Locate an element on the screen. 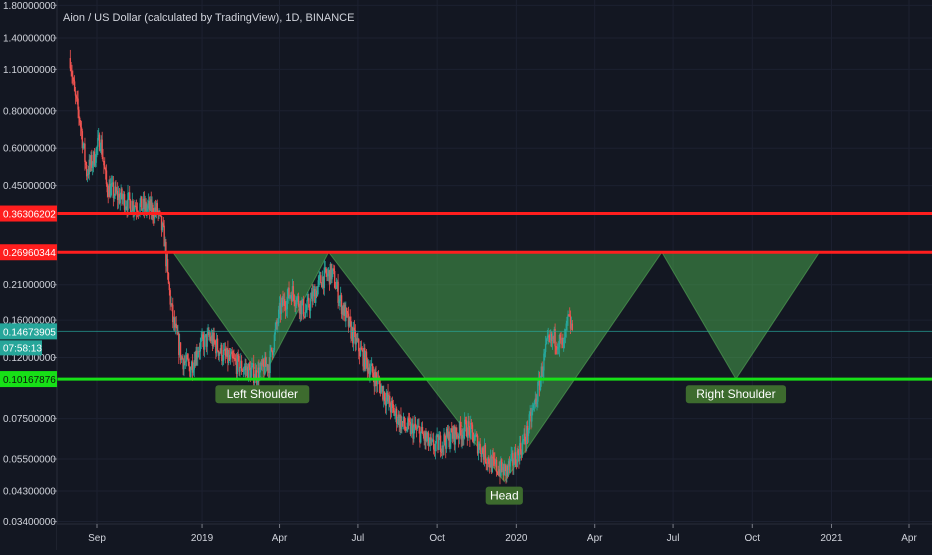 The height and width of the screenshot is (555, 932). support-badge is located at coordinates (28, 379).